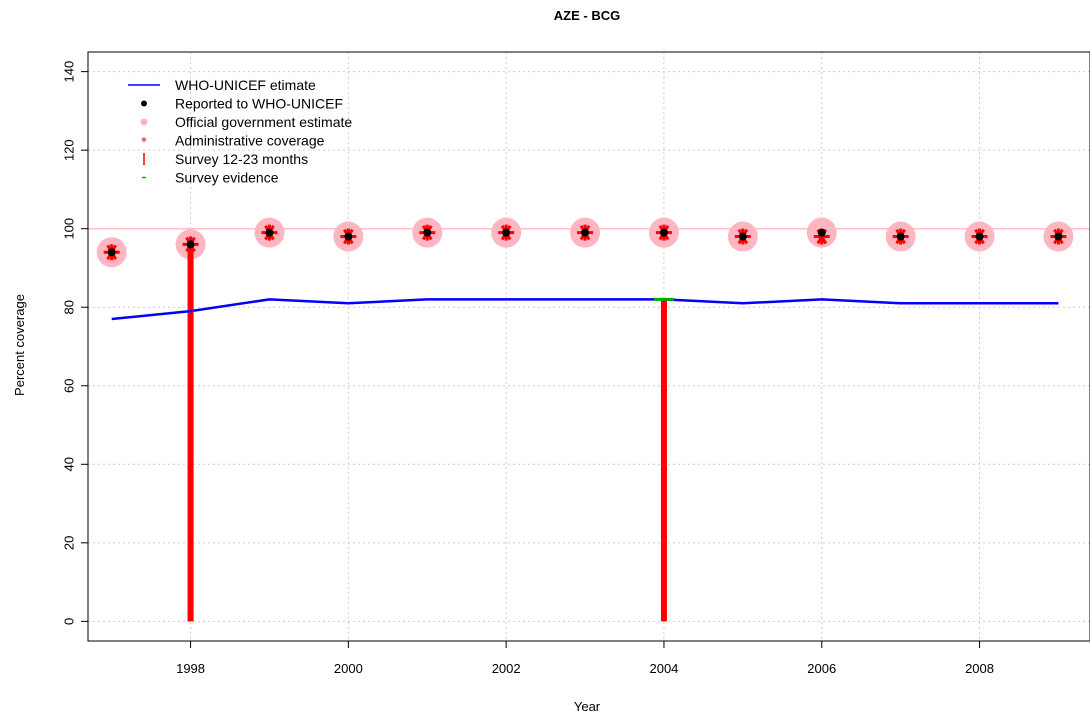 This screenshot has width=1090, height=717. Describe the element at coordinates (68, 621) in the screenshot. I see `y-tick-label-0: 0` at that location.